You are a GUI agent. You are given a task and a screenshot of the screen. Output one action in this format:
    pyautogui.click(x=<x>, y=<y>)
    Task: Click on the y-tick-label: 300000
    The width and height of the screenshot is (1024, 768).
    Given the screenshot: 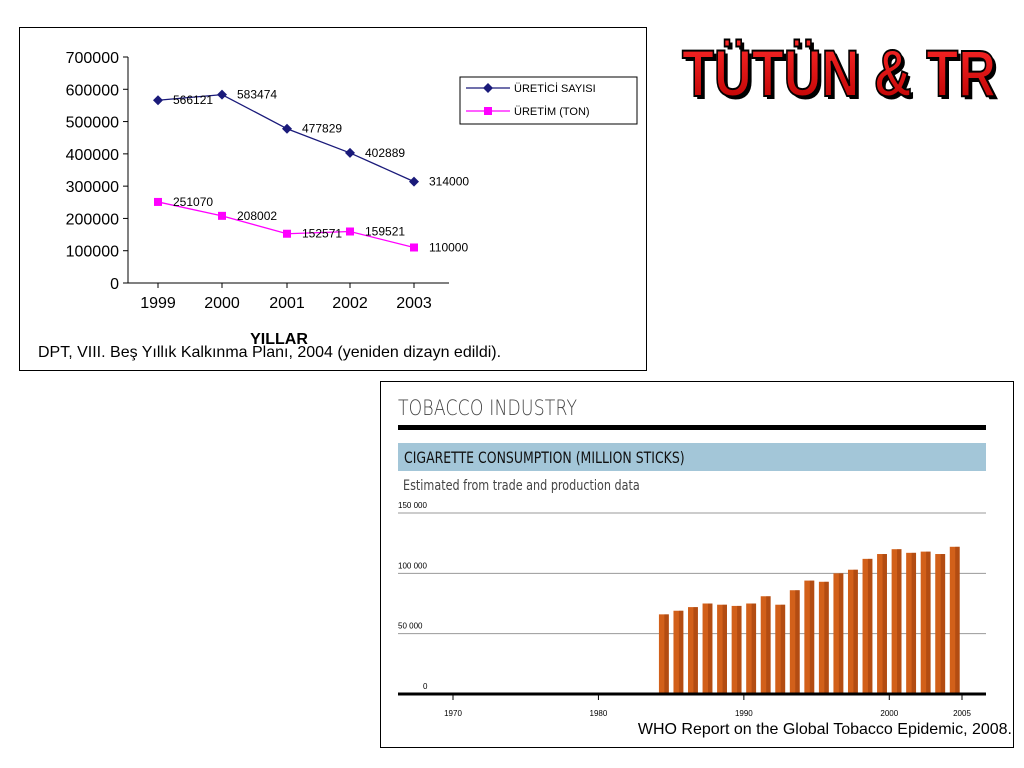 What is the action you would take?
    pyautogui.click(x=92, y=187)
    